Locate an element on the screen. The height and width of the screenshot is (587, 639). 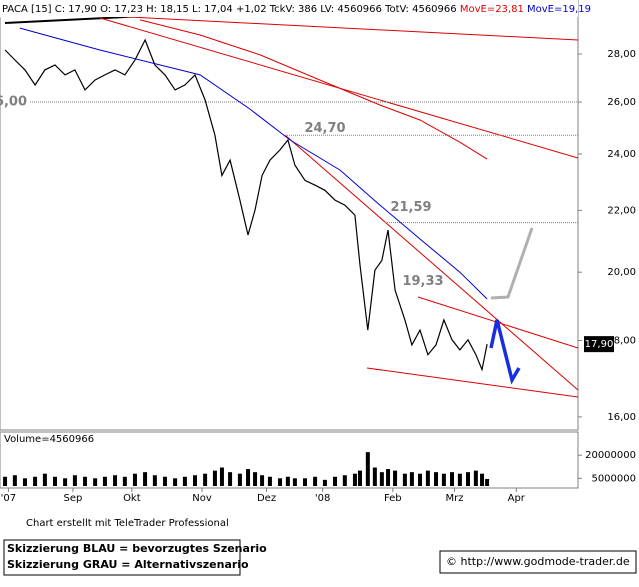
y-tick-label: 28,00 is located at coordinates (621, 54).